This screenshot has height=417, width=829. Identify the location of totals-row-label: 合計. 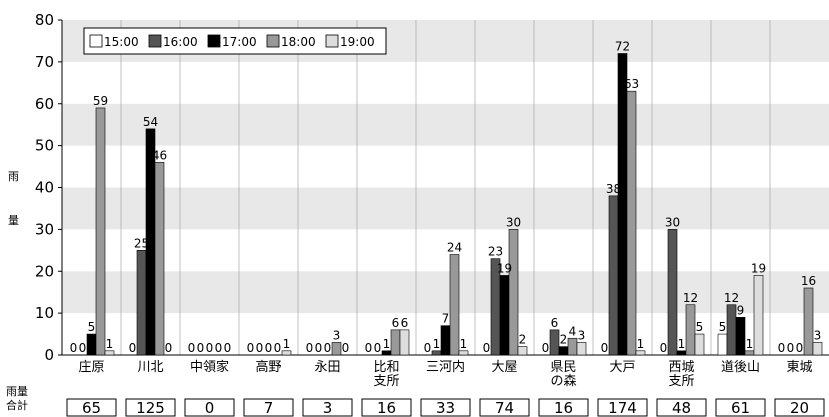
(17, 405).